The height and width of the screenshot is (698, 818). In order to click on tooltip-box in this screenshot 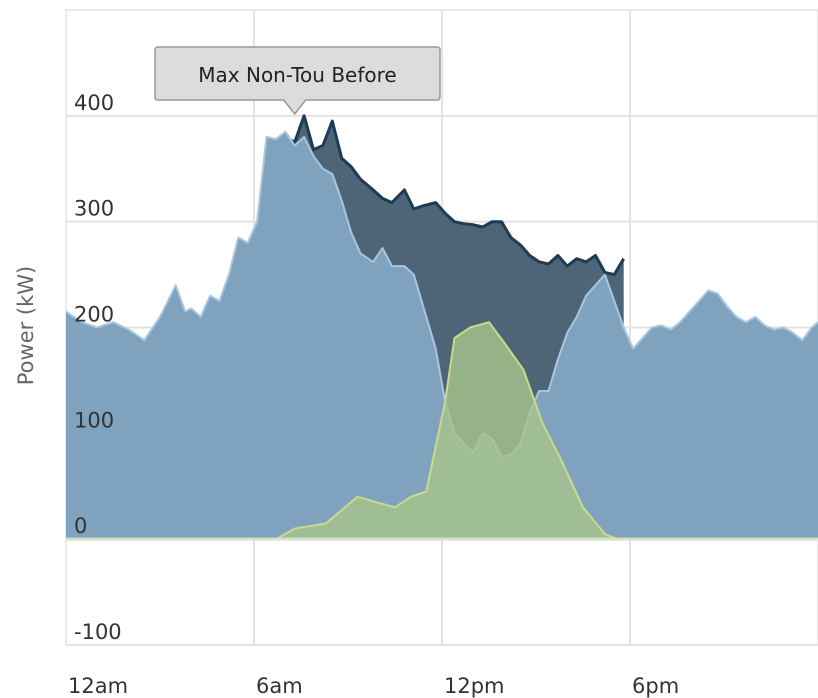, I will do `click(297, 81)`.